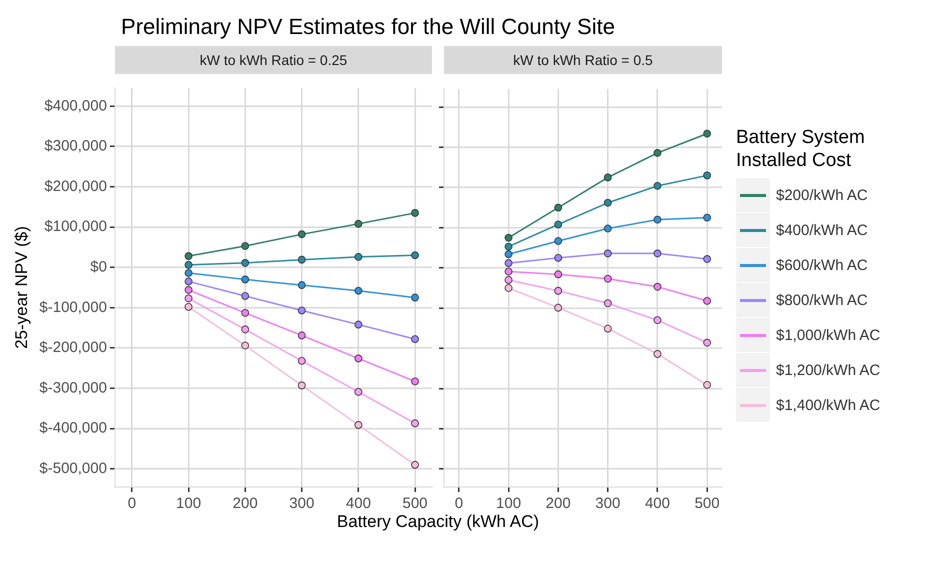  Describe the element at coordinates (73, 307) in the screenshot. I see `y-tick-label: $-100,000` at that location.